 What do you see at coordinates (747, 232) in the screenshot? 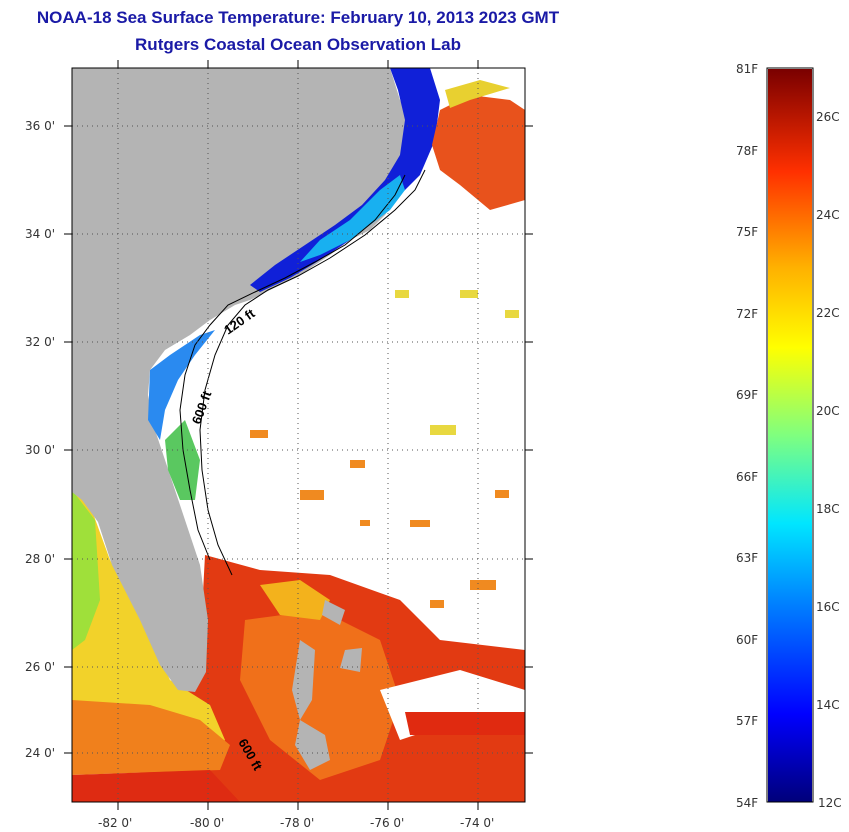
I see `cb-f-75: 75F` at bounding box center [747, 232].